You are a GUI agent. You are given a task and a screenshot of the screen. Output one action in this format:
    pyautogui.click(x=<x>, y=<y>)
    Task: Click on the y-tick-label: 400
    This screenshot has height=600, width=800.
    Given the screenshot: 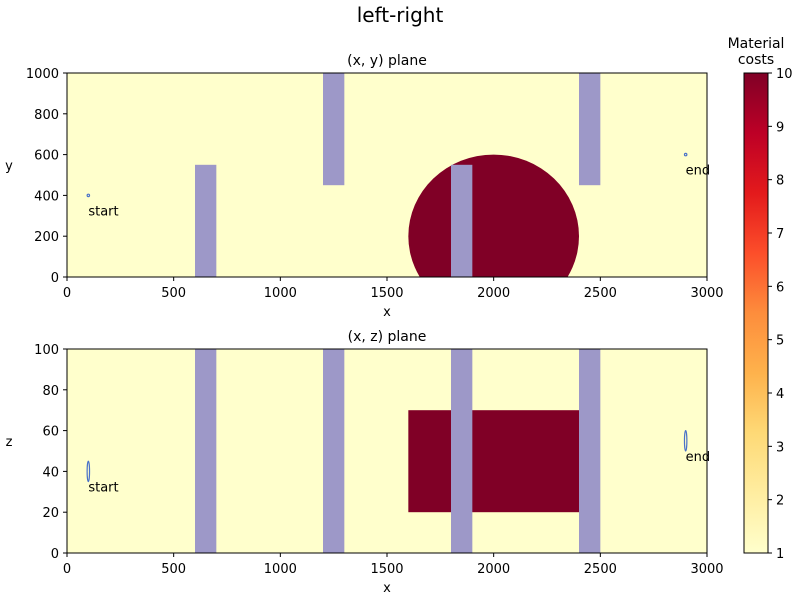 What is the action you would take?
    pyautogui.click(x=46, y=196)
    